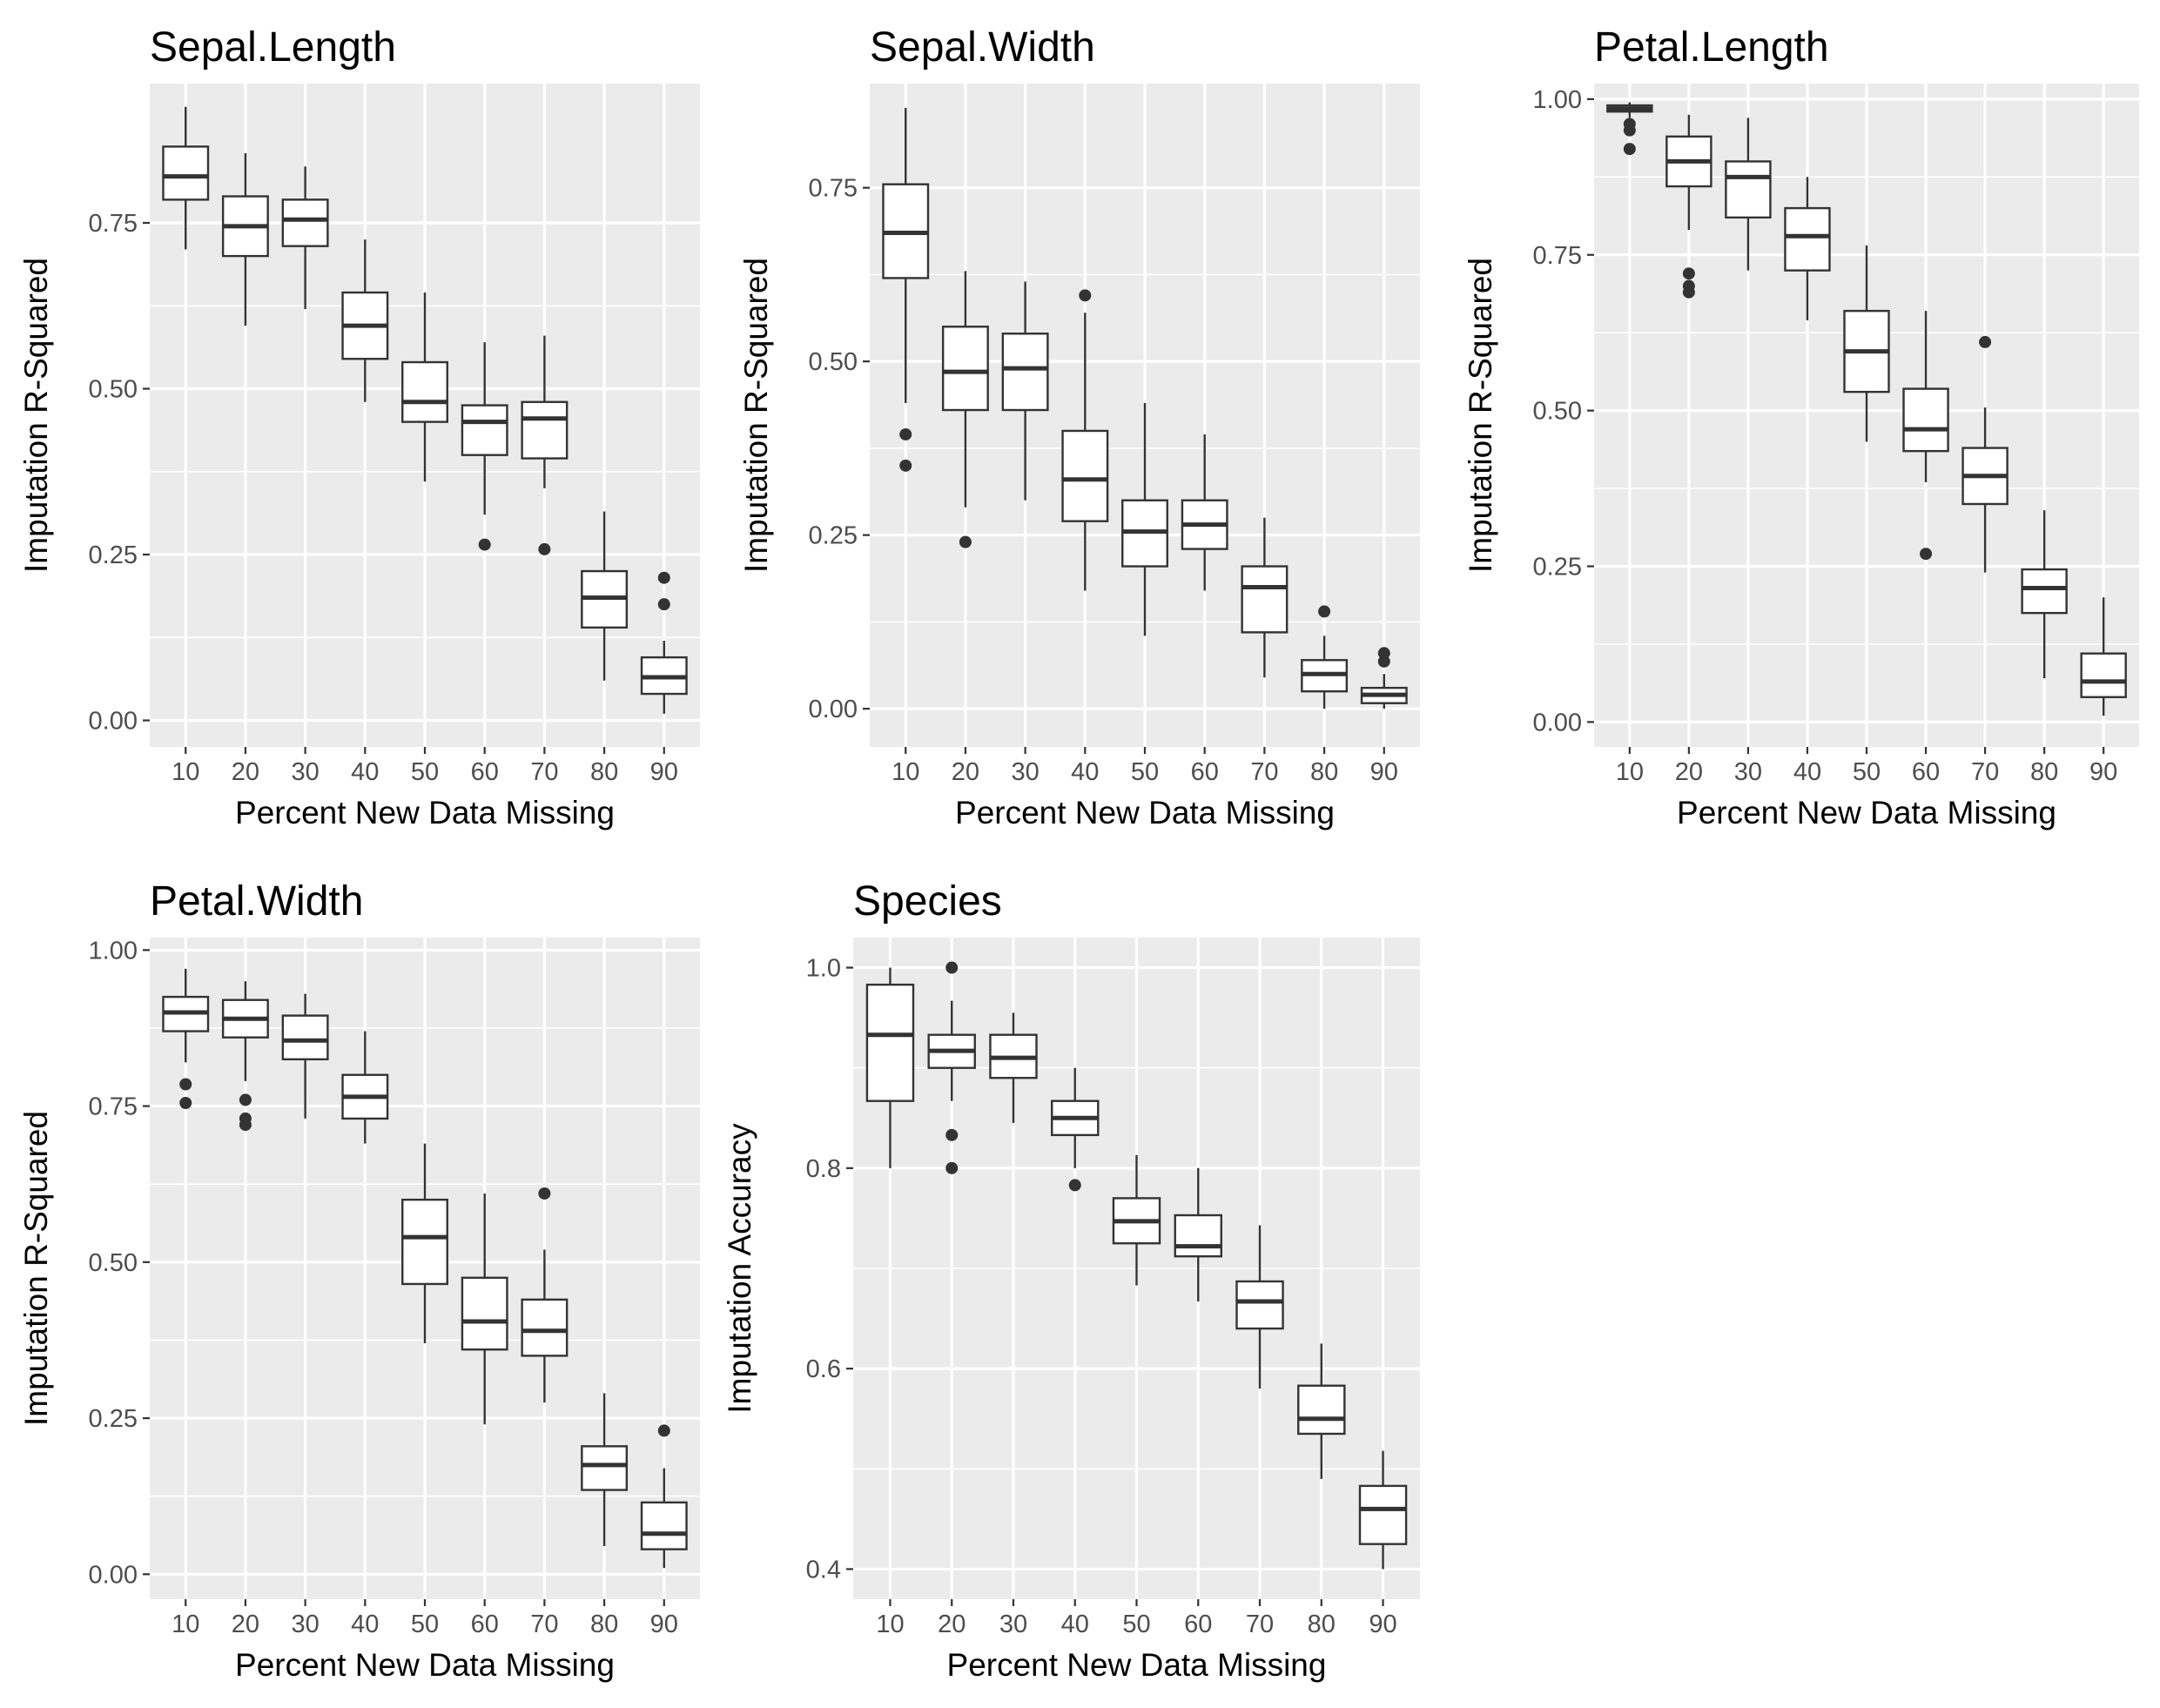 Image resolution: width=2160 pixels, height=1708 pixels. I want to click on panel-title: Sepal.Width, so click(982, 47).